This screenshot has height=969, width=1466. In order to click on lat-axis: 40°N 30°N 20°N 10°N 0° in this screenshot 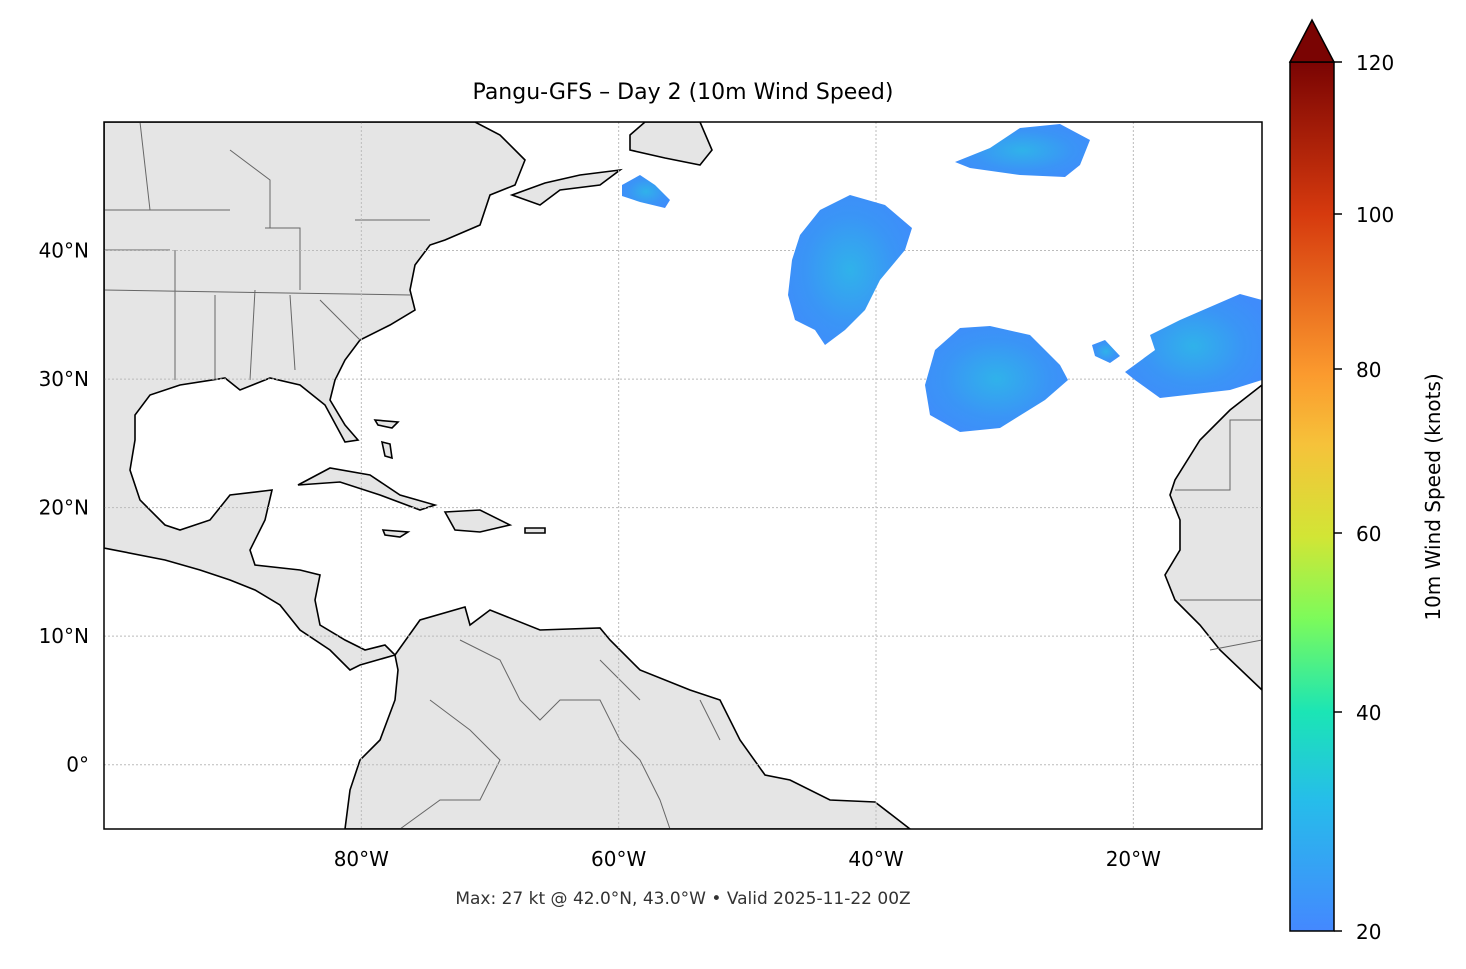, I will do `click(64, 508)`.